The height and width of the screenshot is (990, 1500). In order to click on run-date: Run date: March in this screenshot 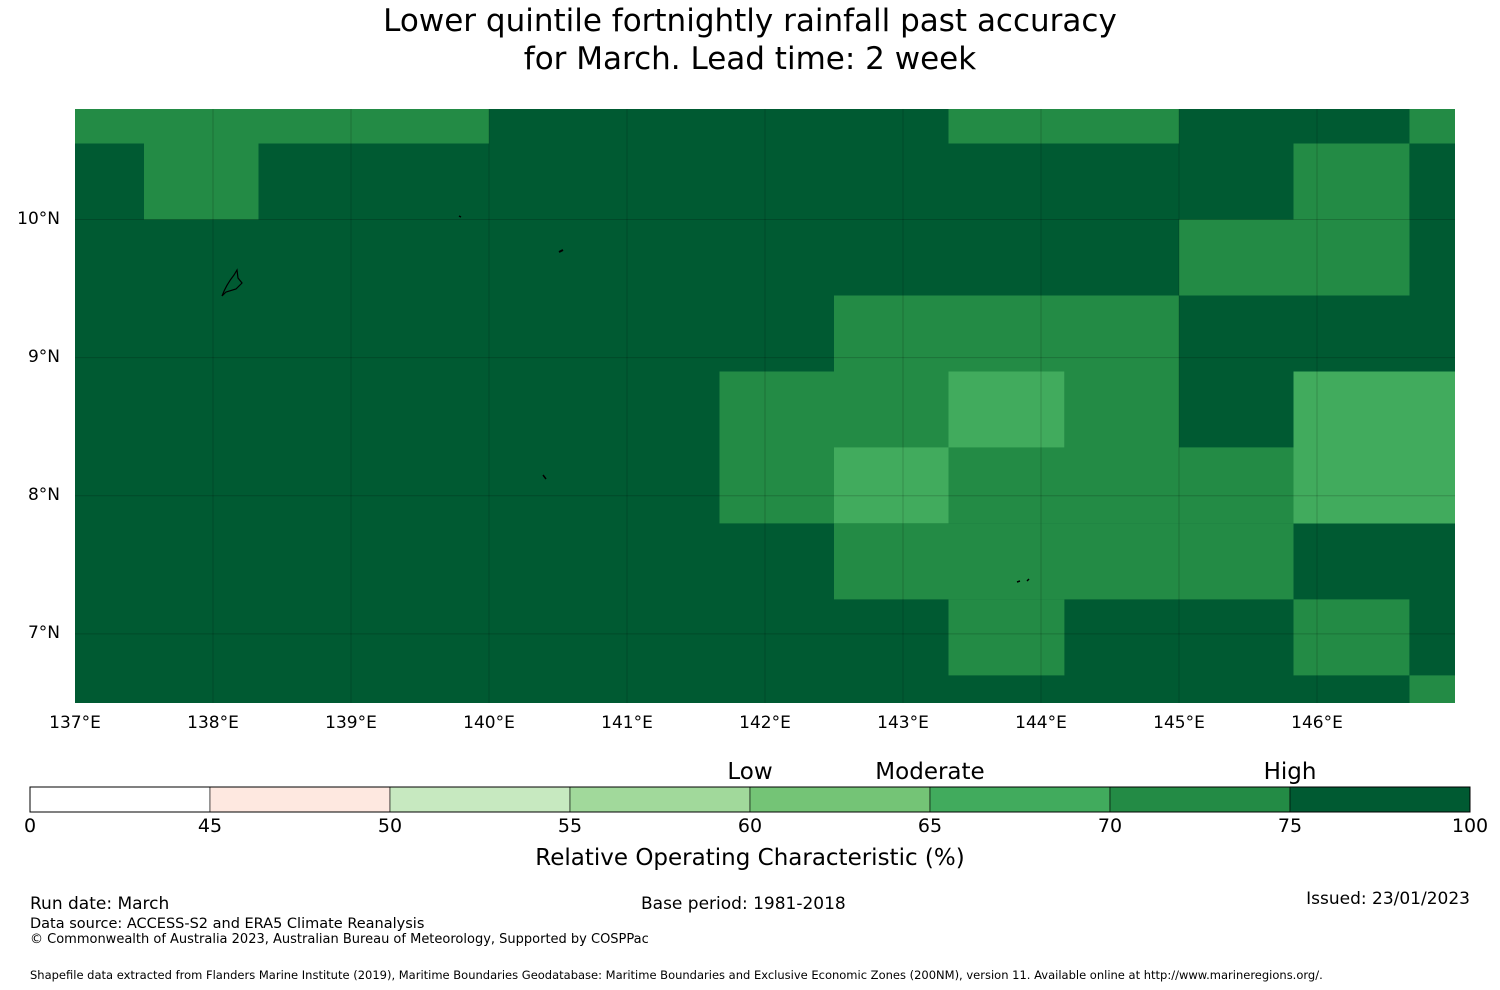, I will do `click(100, 904)`.